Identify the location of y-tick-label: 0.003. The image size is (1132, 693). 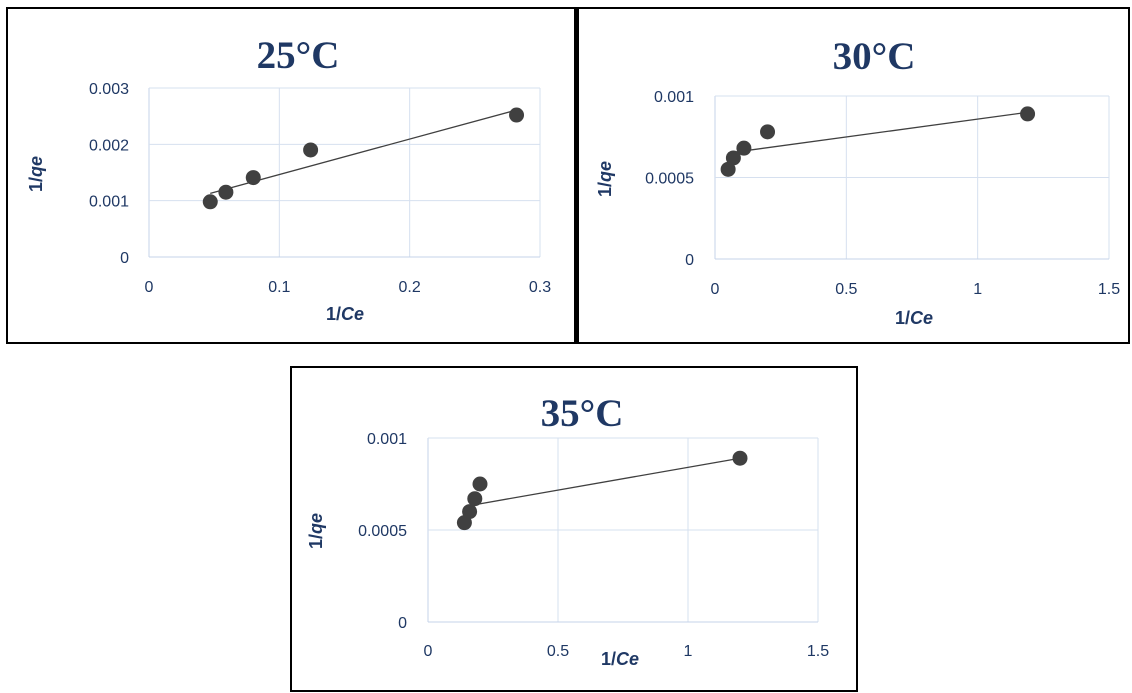
(109, 89).